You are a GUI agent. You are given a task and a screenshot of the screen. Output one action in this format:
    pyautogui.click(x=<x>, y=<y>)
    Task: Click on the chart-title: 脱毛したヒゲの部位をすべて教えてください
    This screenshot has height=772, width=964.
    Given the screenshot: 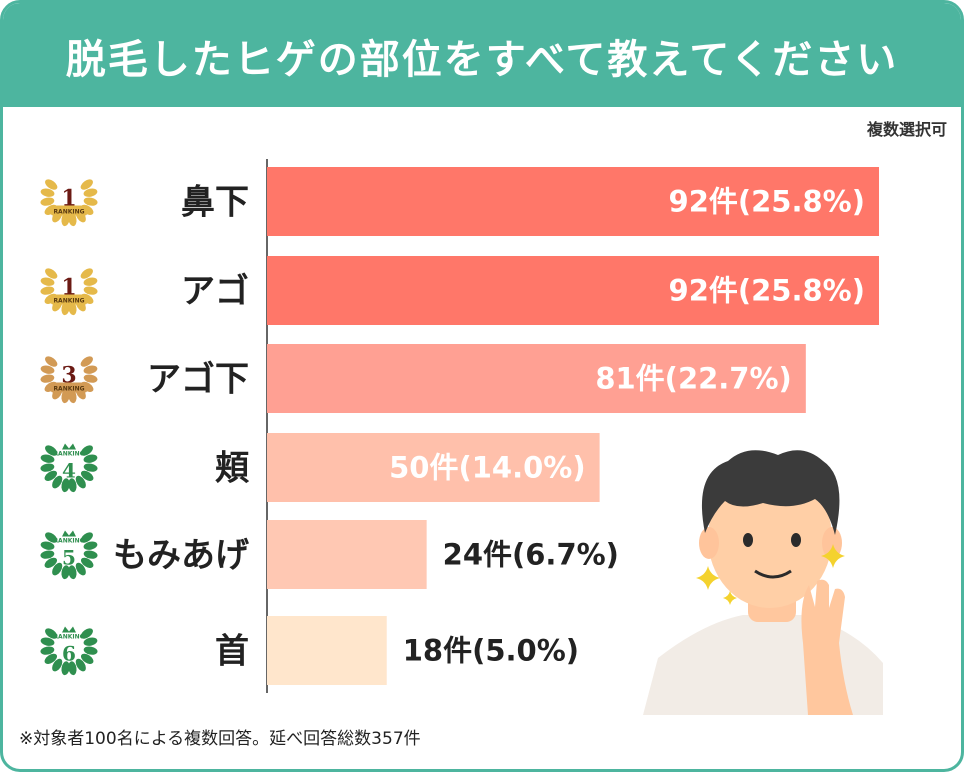 What is the action you would take?
    pyautogui.click(x=482, y=60)
    